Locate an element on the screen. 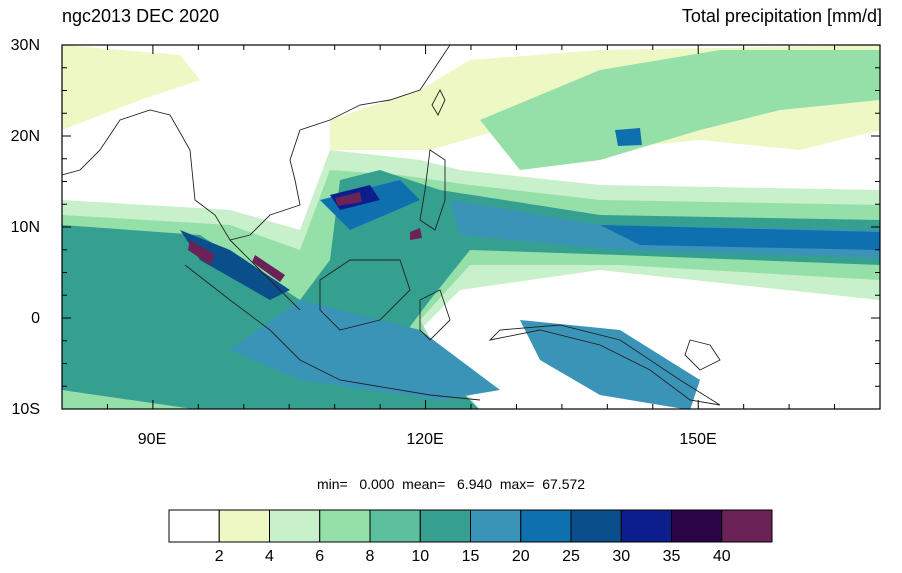  lat-label-10s: 10S is located at coordinates (25, 409).